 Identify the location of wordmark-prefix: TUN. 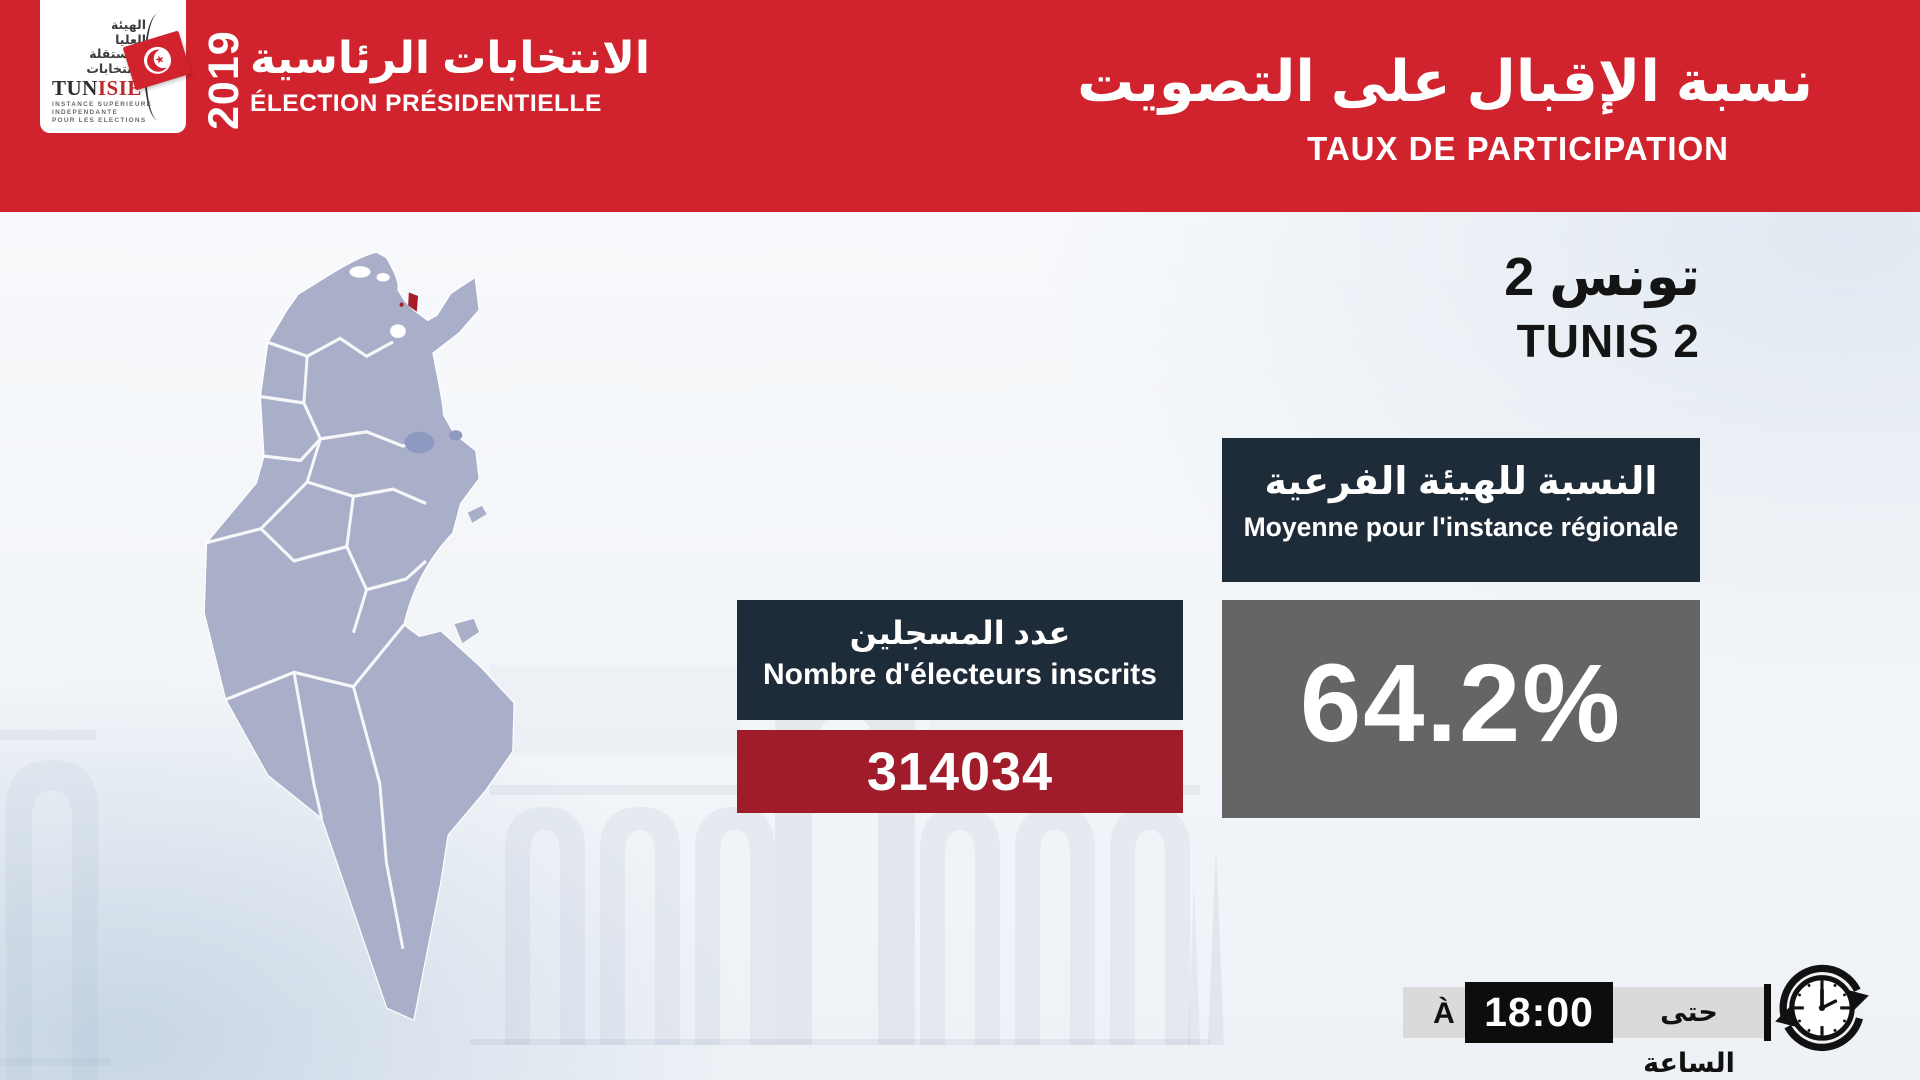
(75, 88).